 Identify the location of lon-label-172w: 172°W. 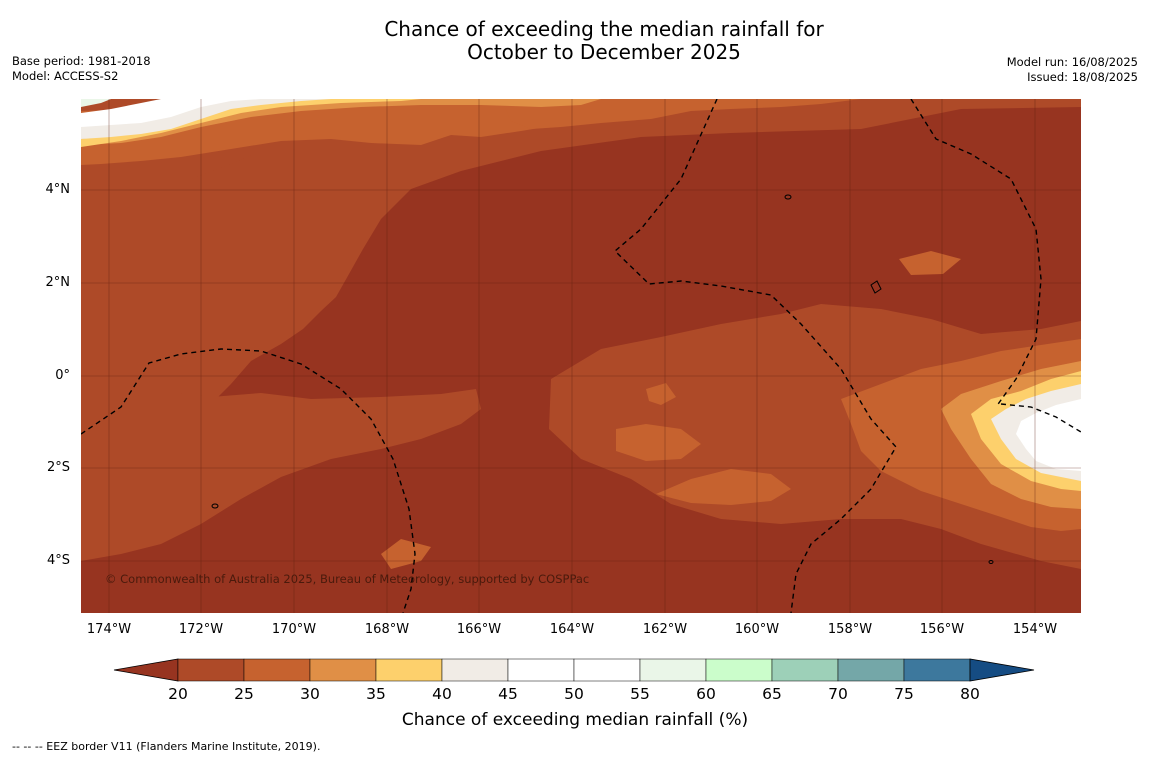
(201, 629).